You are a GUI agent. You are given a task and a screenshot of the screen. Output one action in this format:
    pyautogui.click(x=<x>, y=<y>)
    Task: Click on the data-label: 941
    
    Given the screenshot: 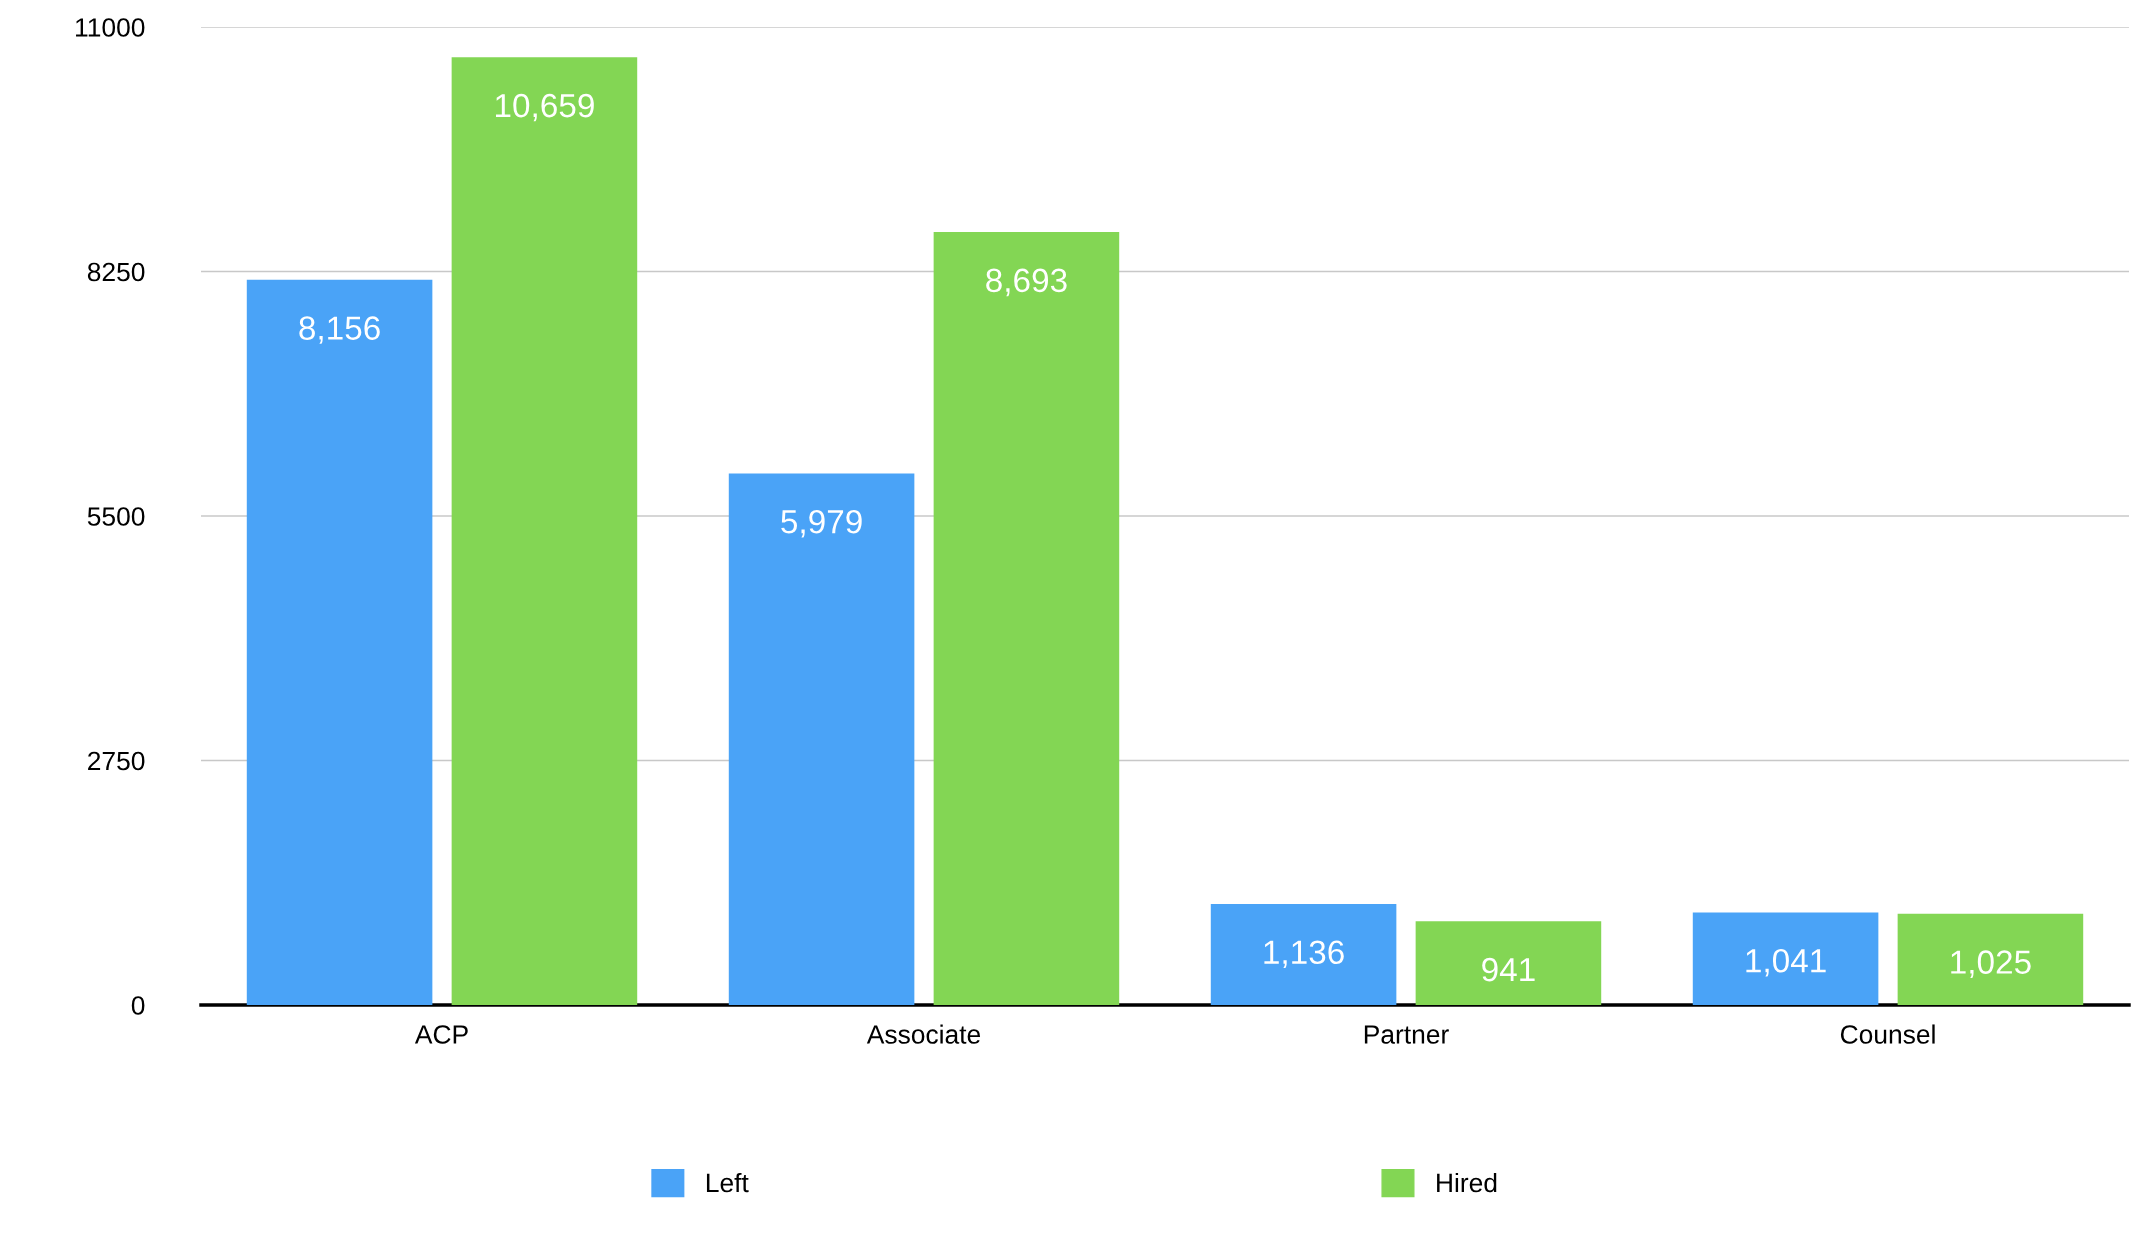 What is the action you would take?
    pyautogui.click(x=1508, y=969)
    